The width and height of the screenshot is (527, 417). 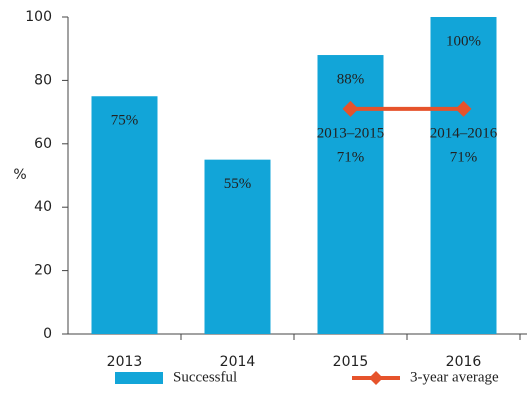 What do you see at coordinates (463, 41) in the screenshot?
I see `bar-value-label: 100%` at bounding box center [463, 41].